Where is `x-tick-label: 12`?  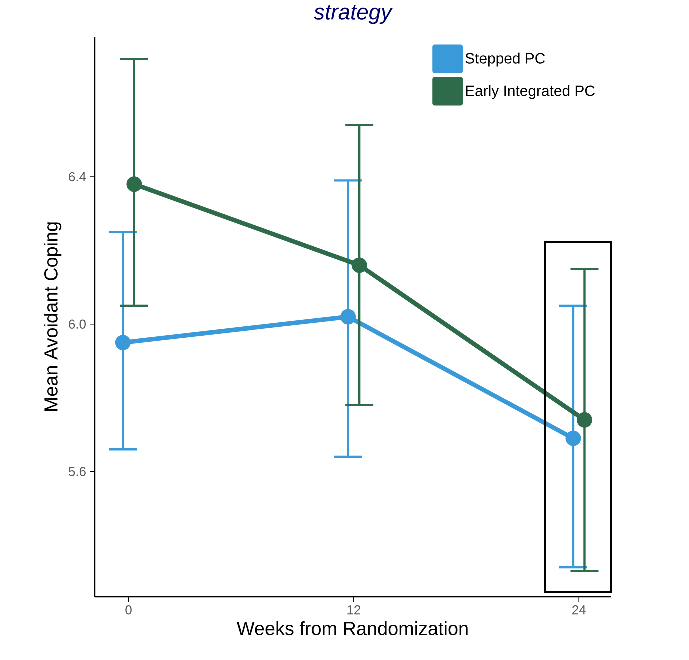
x-tick-label: 12 is located at coordinates (354, 610).